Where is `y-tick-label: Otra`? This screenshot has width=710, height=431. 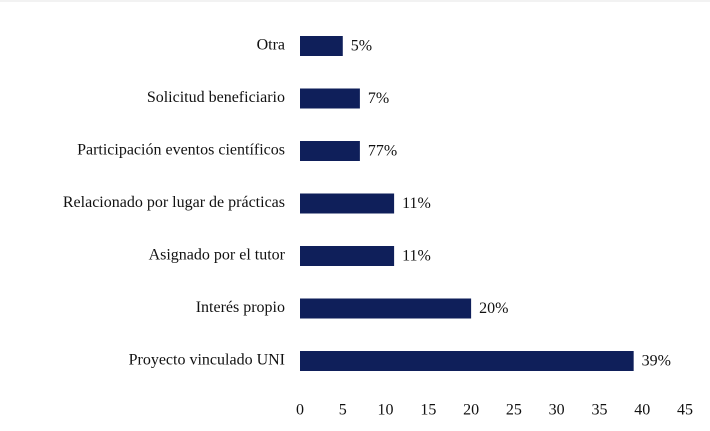
y-tick-label: Otra is located at coordinates (271, 45).